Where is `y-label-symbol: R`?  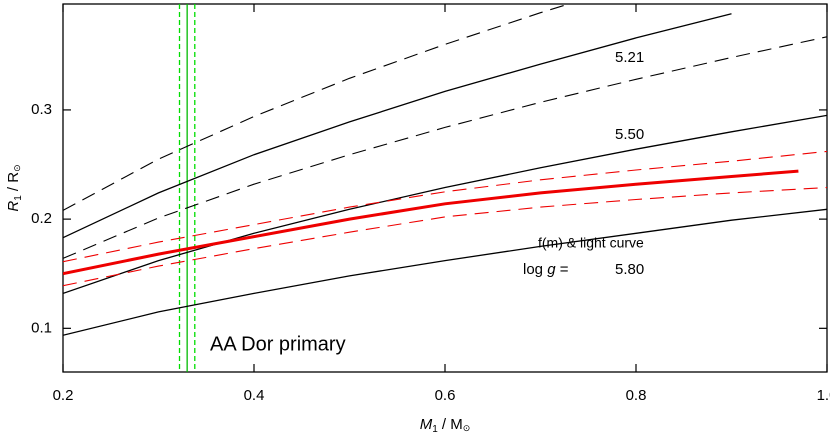 y-label-symbol: R is located at coordinates (13, 206).